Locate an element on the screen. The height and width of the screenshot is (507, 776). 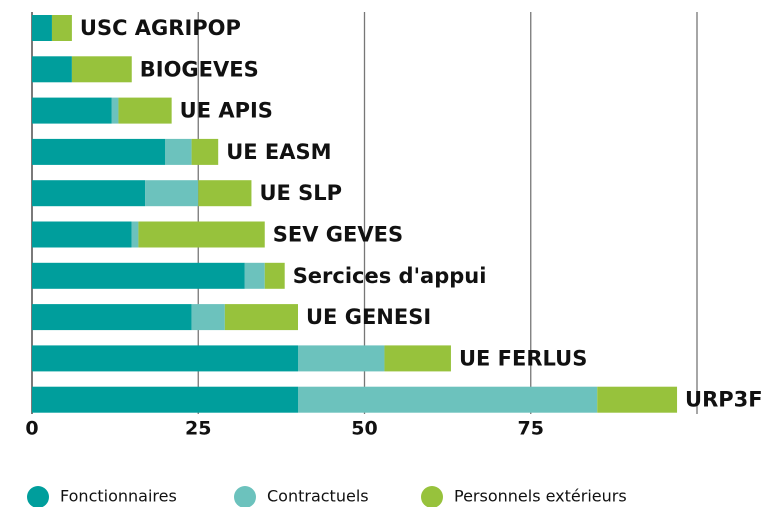
x-tick-label: 75 is located at coordinates (531, 429).